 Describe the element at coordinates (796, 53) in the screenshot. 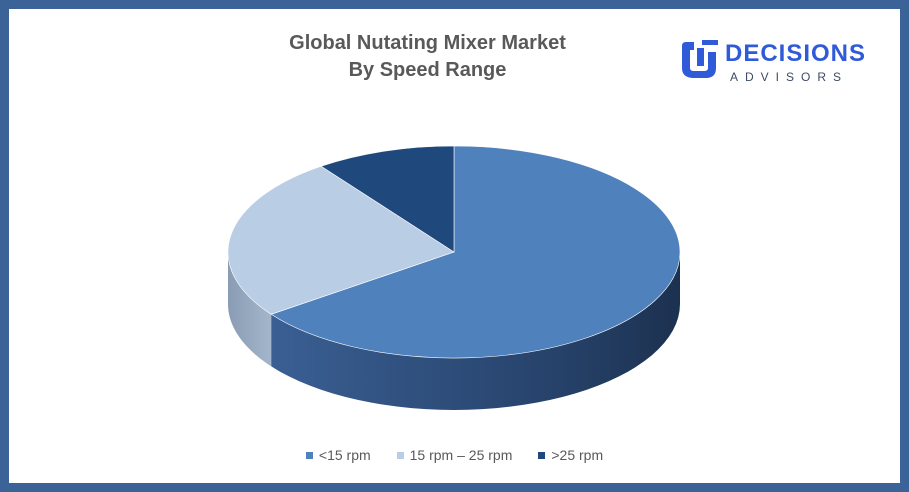

I see `logo-name: DECISIONS` at that location.